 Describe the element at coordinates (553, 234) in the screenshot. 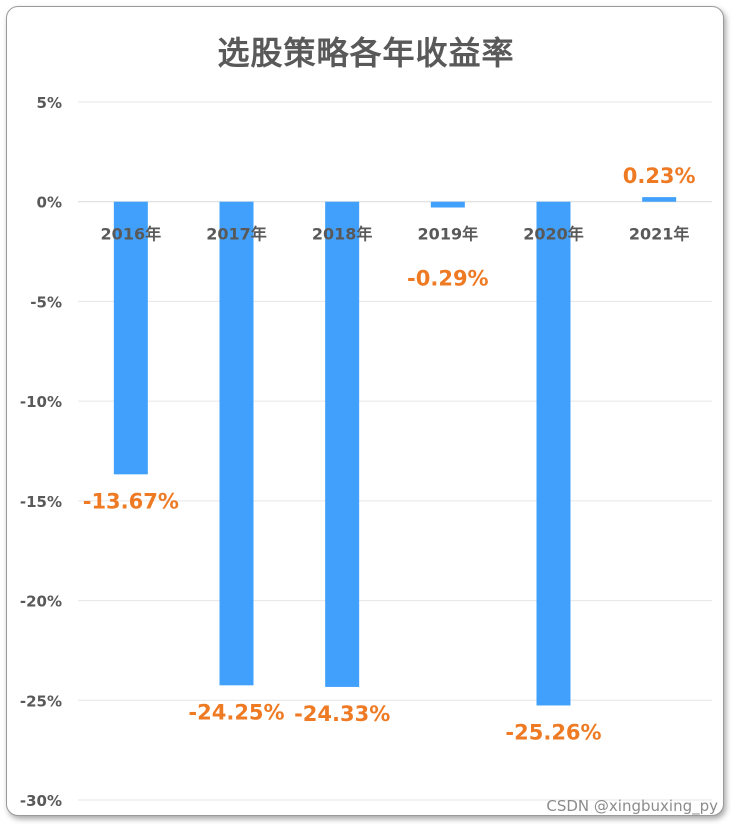

I see `category-label: 2020年` at that location.